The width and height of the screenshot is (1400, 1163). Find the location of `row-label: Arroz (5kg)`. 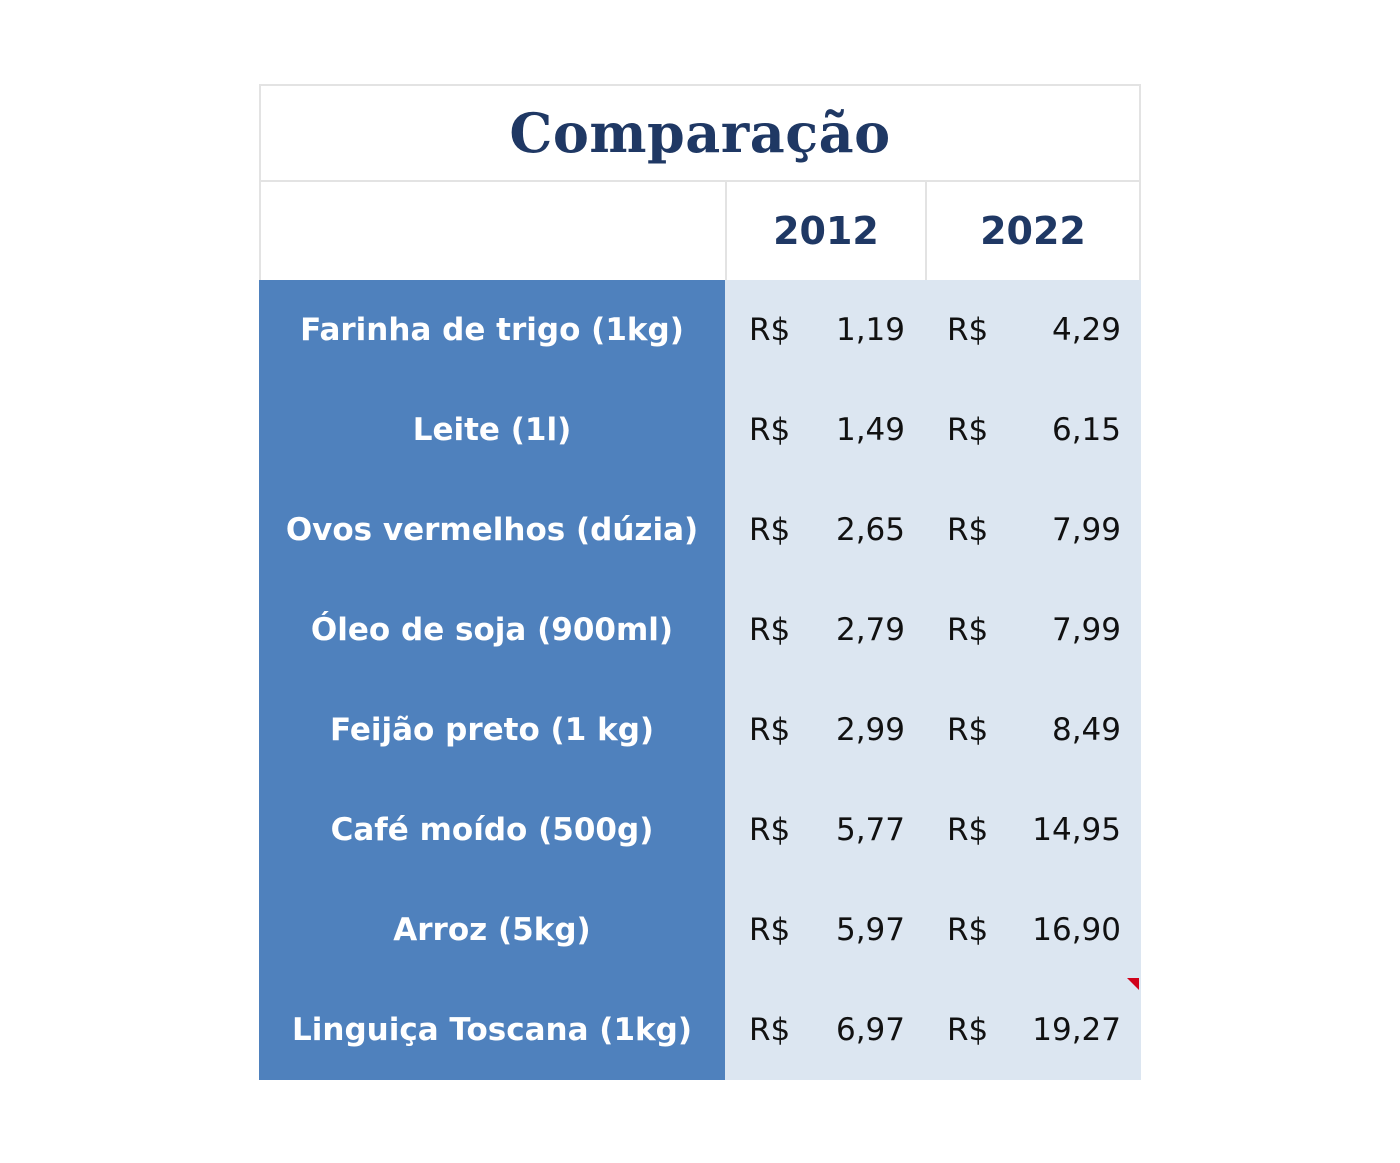

row-label: Arroz (5kg) is located at coordinates (492, 930).